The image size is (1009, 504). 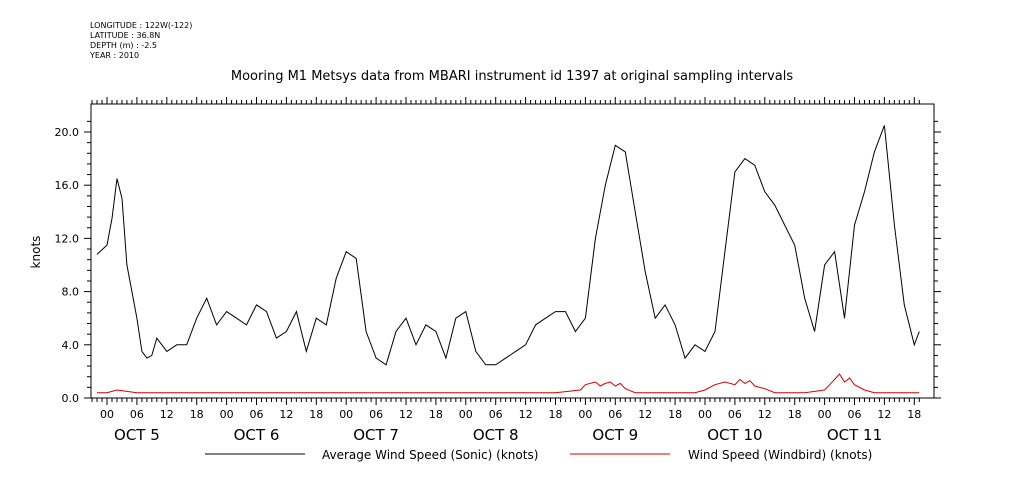 What do you see at coordinates (137, 435) in the screenshot?
I see `day-label: OCT 5` at bounding box center [137, 435].